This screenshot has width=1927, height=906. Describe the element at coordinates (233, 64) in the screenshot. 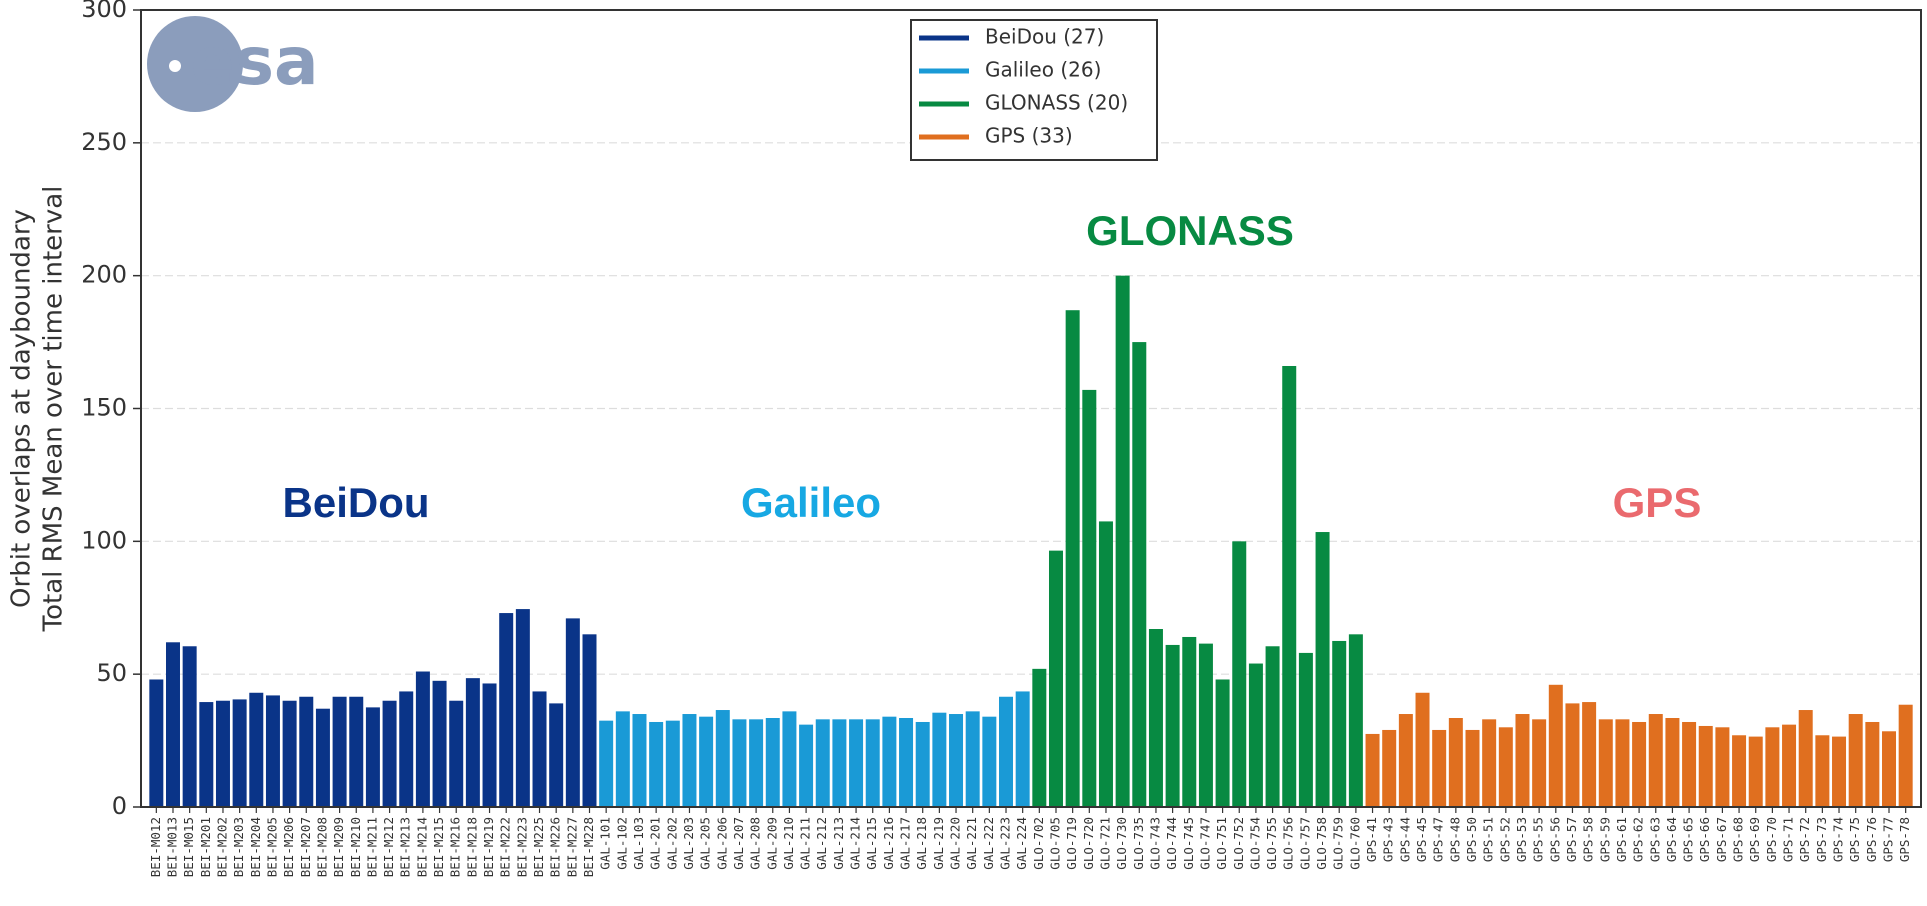

I see `logo: esa` at that location.